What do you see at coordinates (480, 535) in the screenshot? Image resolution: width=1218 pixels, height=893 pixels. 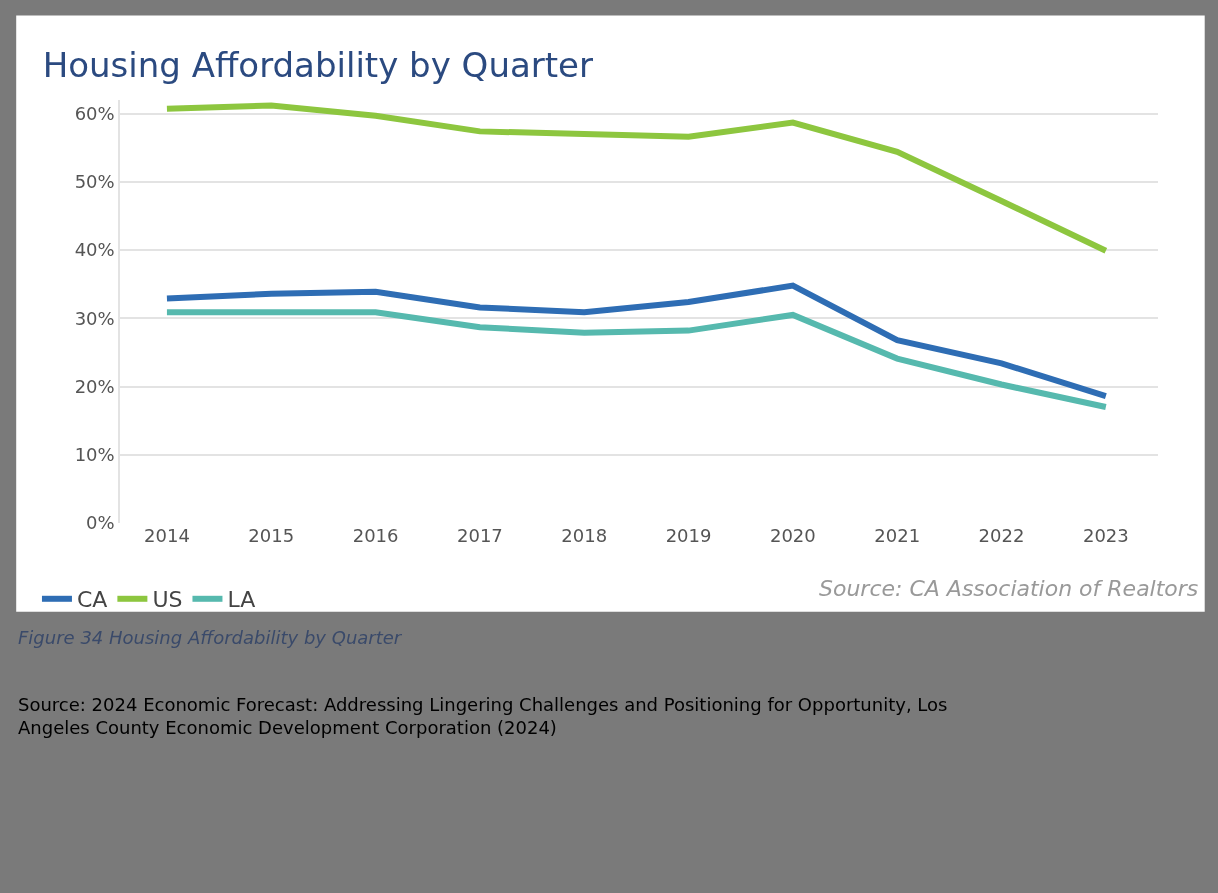 I see `x-tick-label: 2017` at bounding box center [480, 535].